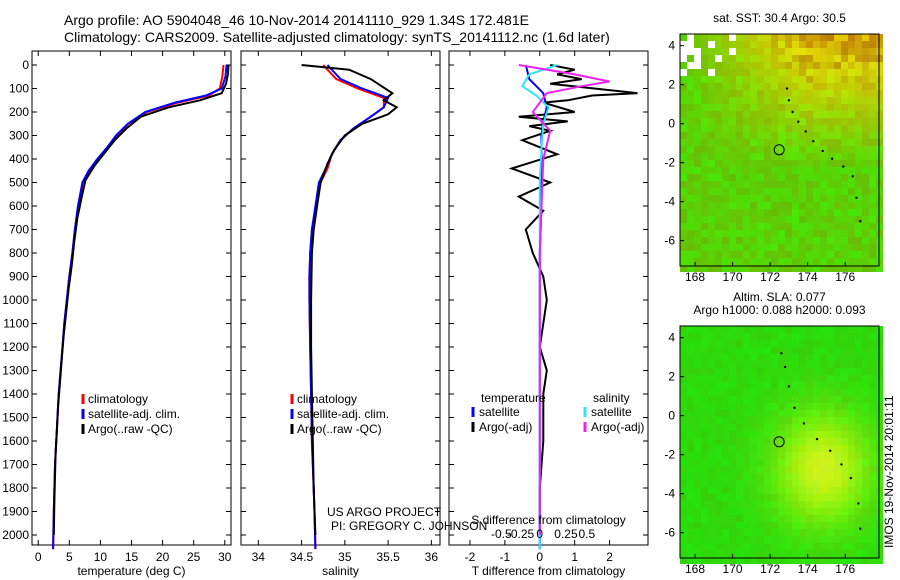 The width and height of the screenshot is (900, 580). Describe the element at coordinates (539, 534) in the screenshot. I see `difference-s-tick-label: 0` at that location.